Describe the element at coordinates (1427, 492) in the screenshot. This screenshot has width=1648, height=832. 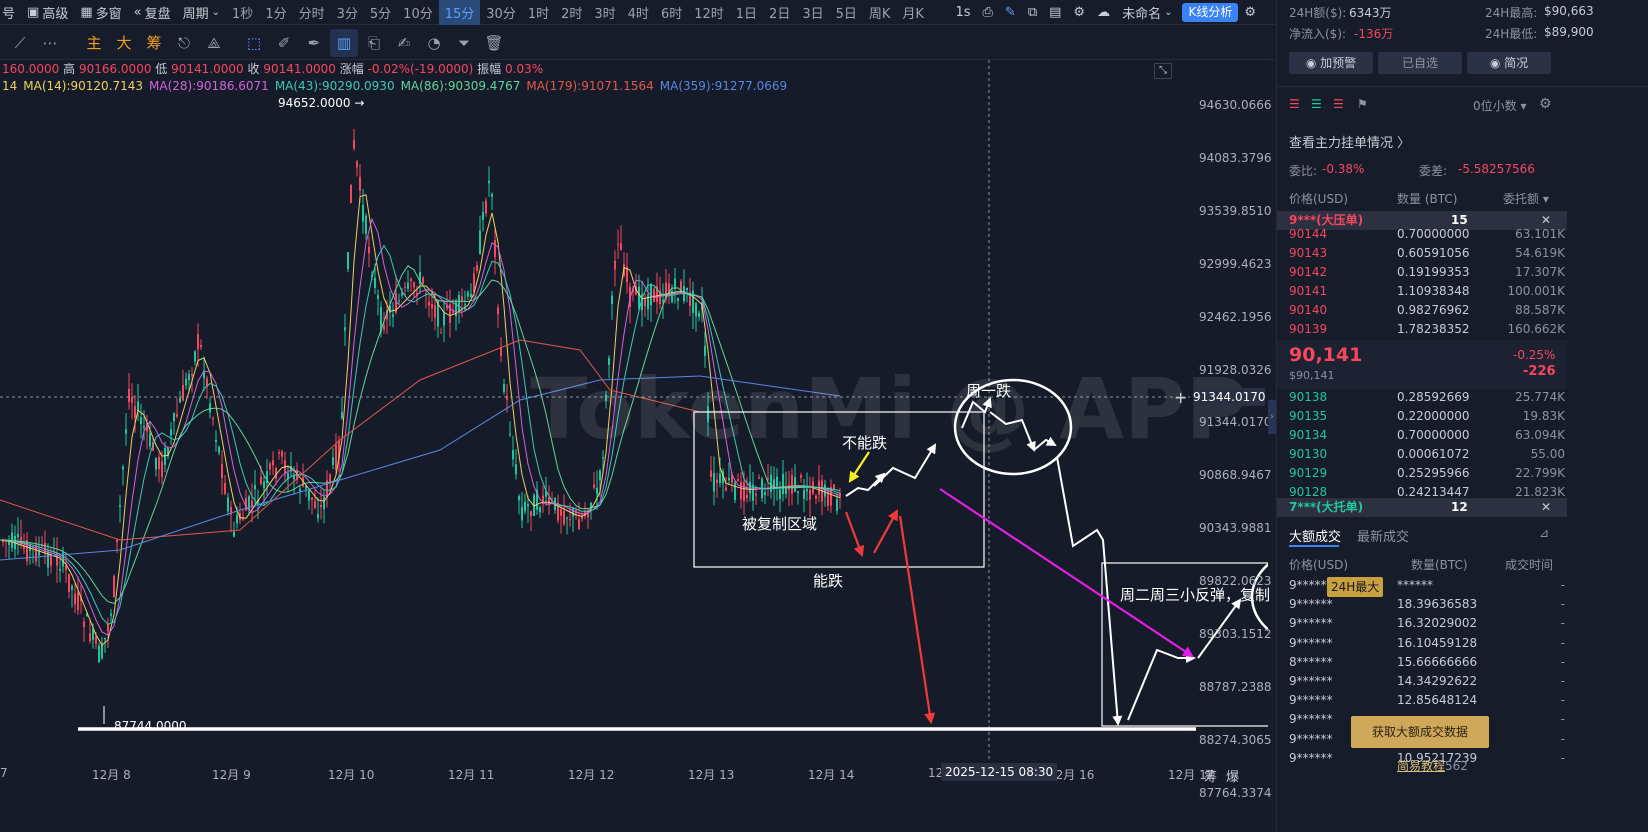
I see `bids-row: 90128 0.24213447 21.823K` at that location.